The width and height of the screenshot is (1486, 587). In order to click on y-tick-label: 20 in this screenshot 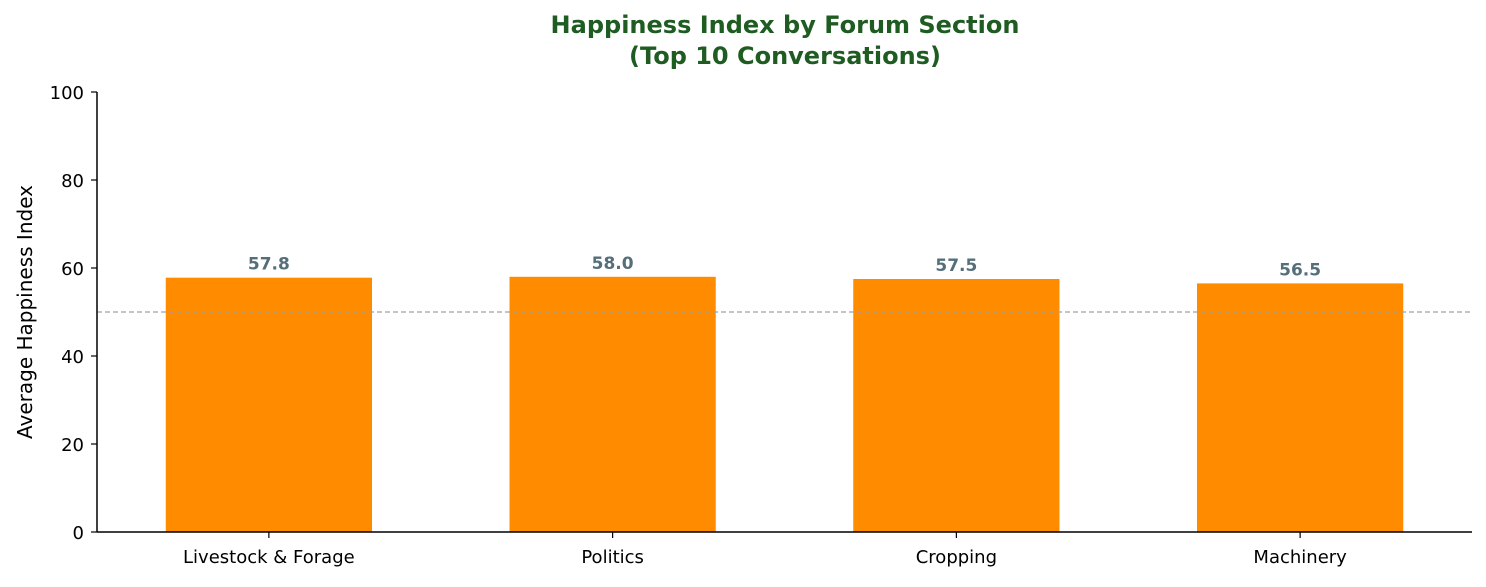, I will do `click(72, 445)`.